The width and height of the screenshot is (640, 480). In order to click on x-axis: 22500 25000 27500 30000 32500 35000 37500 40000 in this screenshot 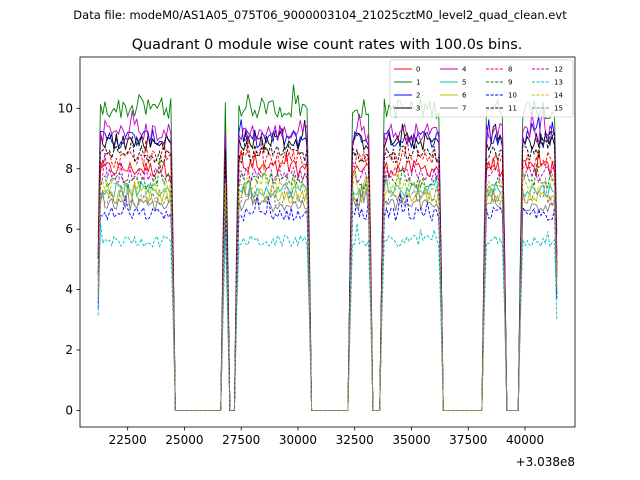, I will do `click(326, 437)`.